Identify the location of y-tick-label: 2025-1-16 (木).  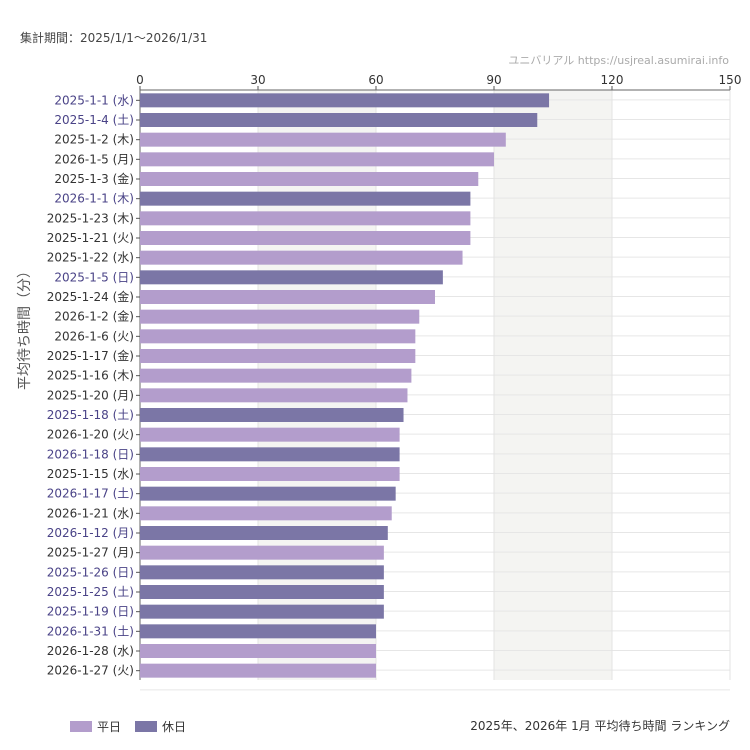
(90, 376).